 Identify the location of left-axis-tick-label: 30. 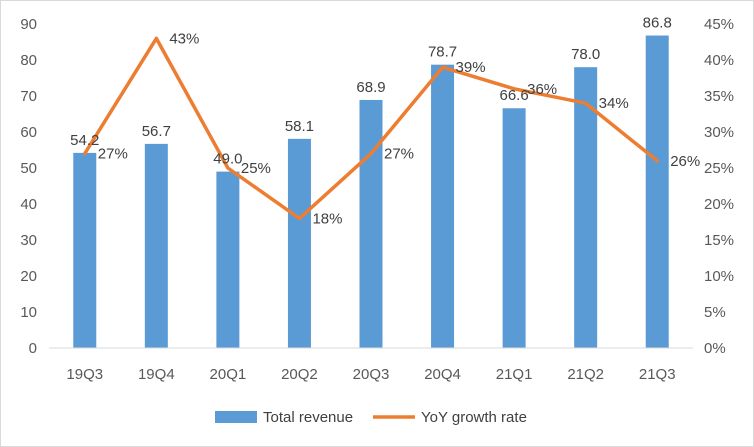
(28, 240).